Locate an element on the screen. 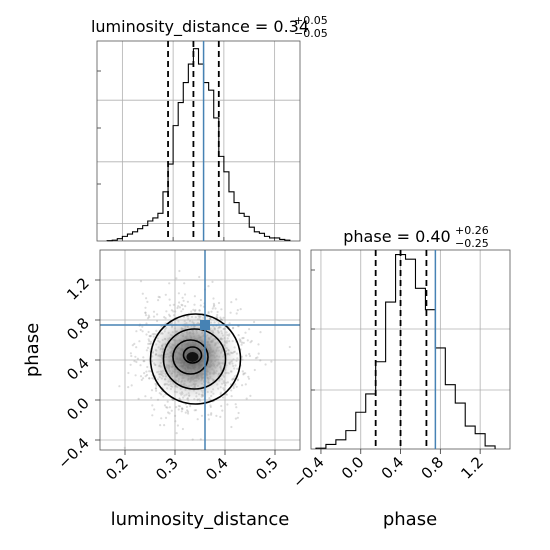 The height and width of the screenshot is (550, 550). luminosity-distance-histogram-marks is located at coordinates (198, 141).